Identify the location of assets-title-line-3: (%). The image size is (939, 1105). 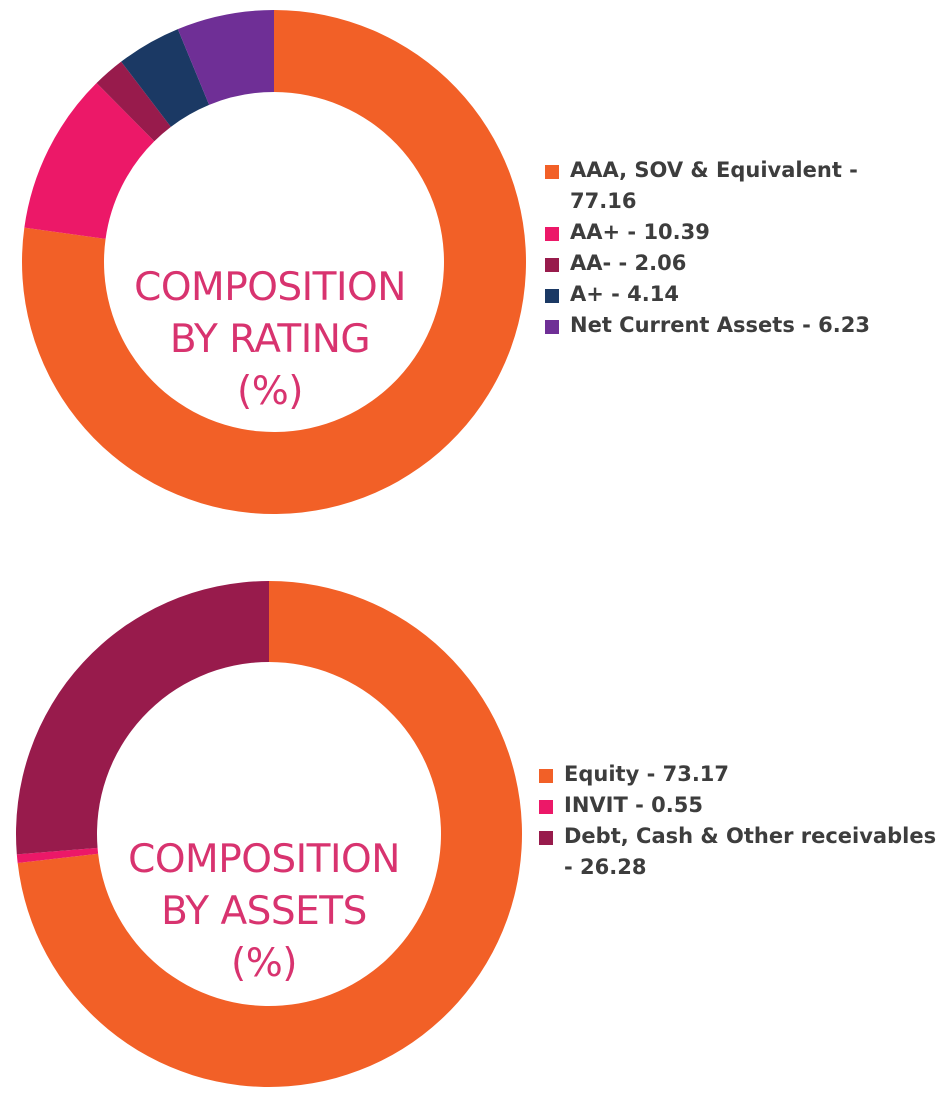
(264, 963).